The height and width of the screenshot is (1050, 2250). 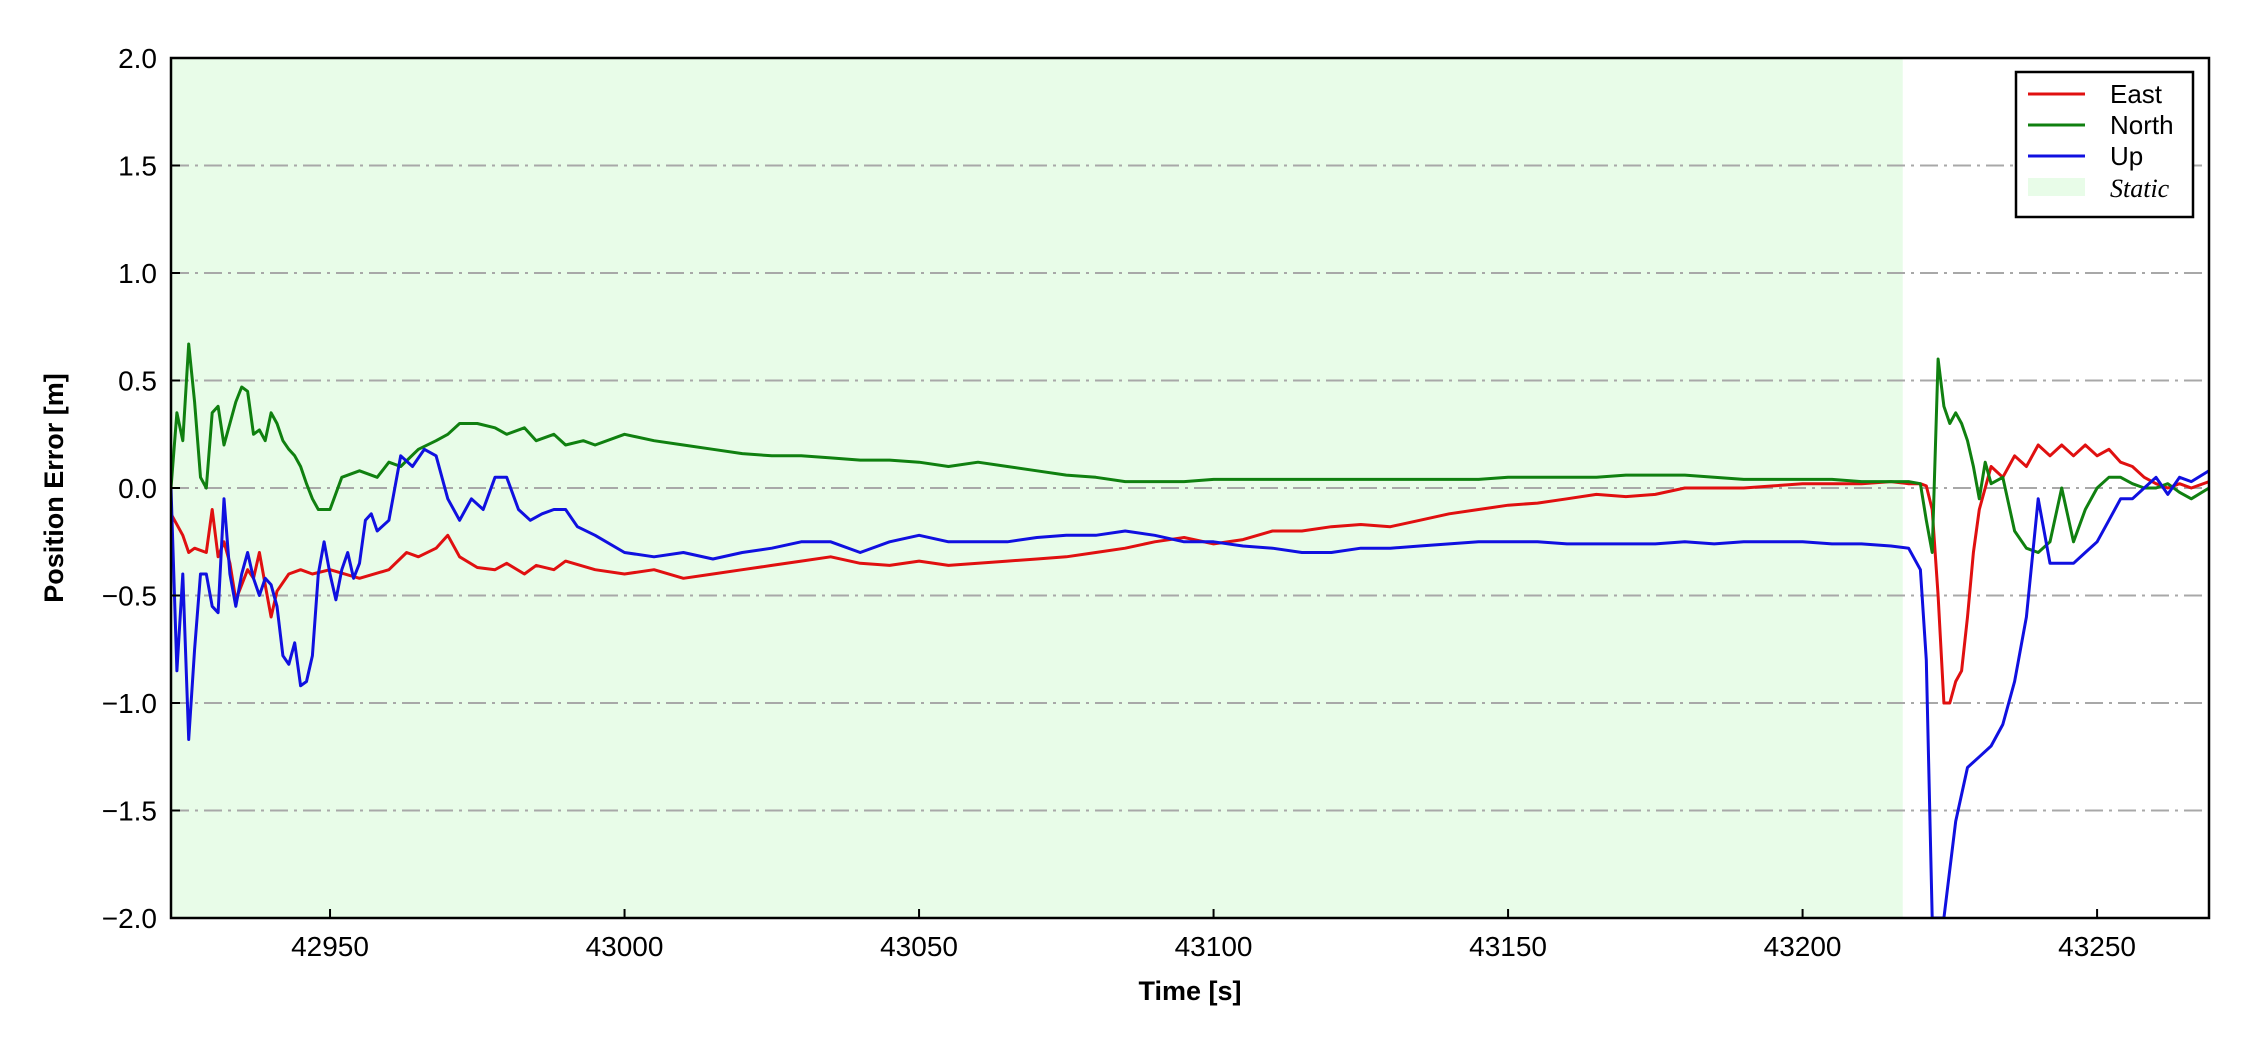 I want to click on legend-swatch-static, so click(x=2056, y=187).